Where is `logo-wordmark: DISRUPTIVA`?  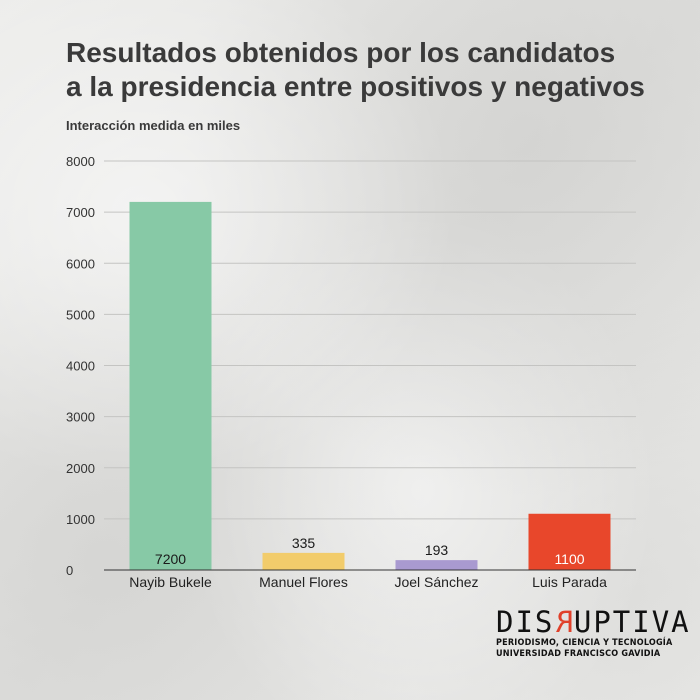 logo-wordmark: DISRUPTIVA is located at coordinates (592, 622).